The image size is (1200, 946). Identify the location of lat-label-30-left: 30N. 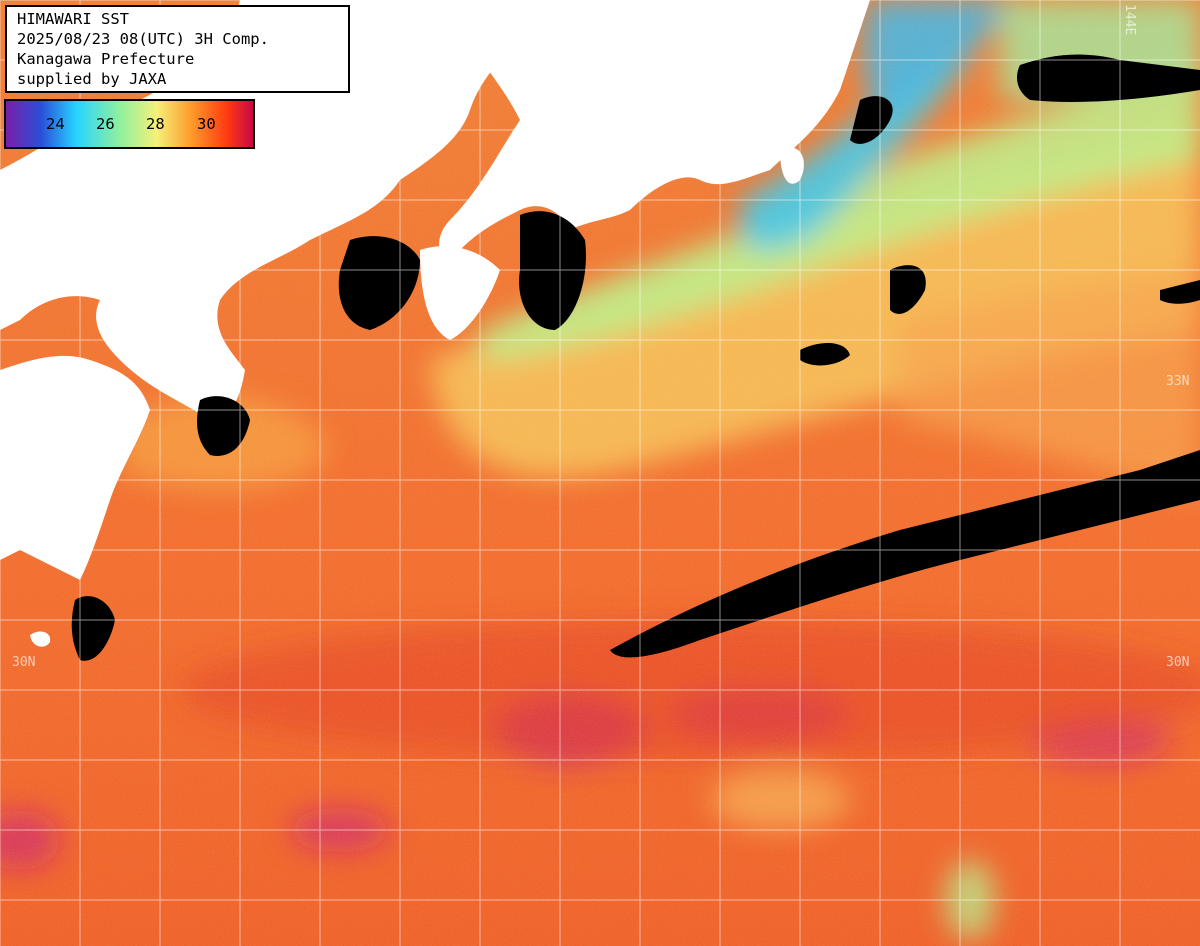
(23, 662).